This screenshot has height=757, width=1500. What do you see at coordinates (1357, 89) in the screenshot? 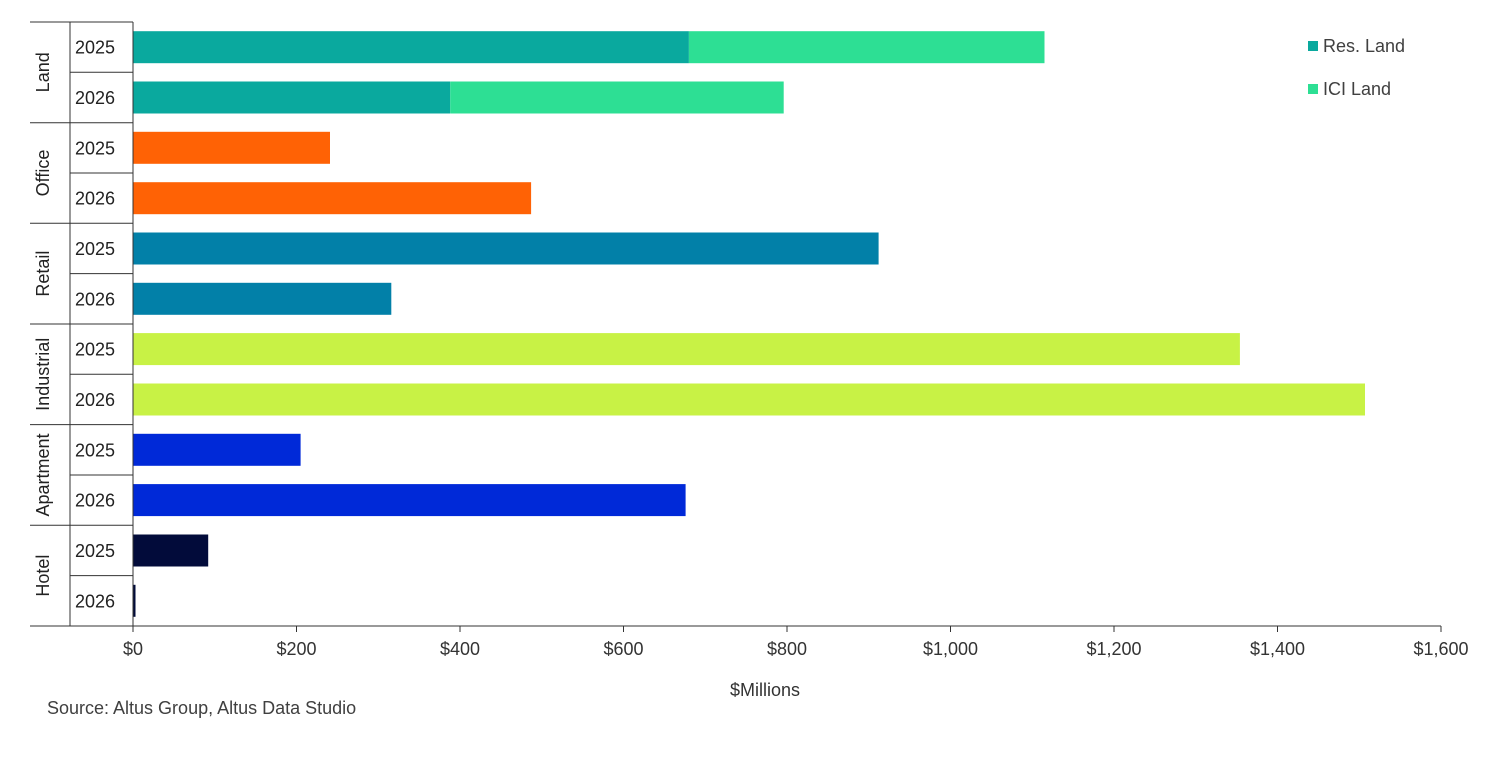
I see `legend-label-1: ICI Land` at bounding box center [1357, 89].